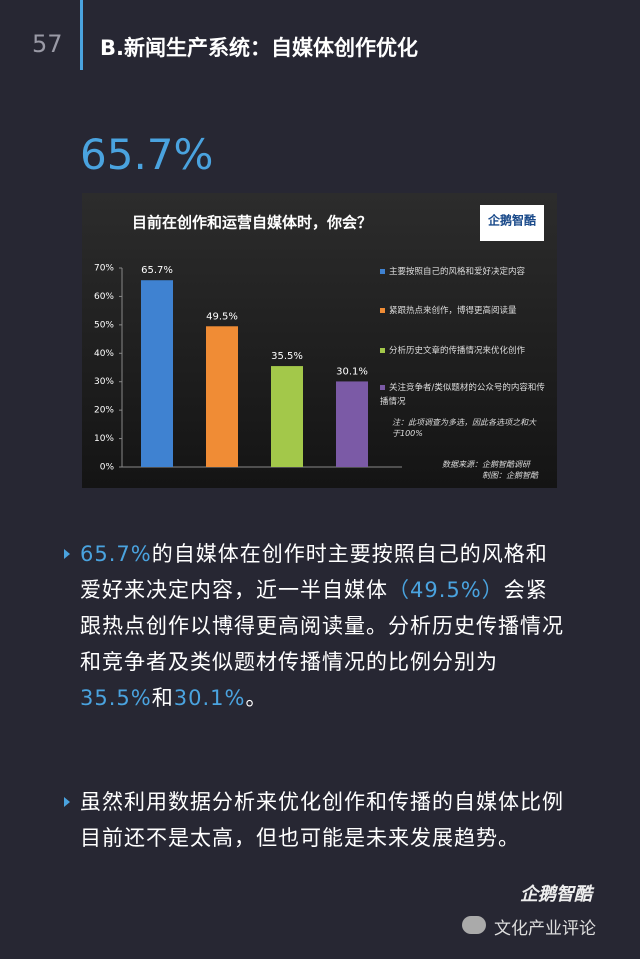 The image size is (640, 959). I want to click on chart-note: 注：此项调查为多选，因此各选项之和大于100%, so click(464, 428).